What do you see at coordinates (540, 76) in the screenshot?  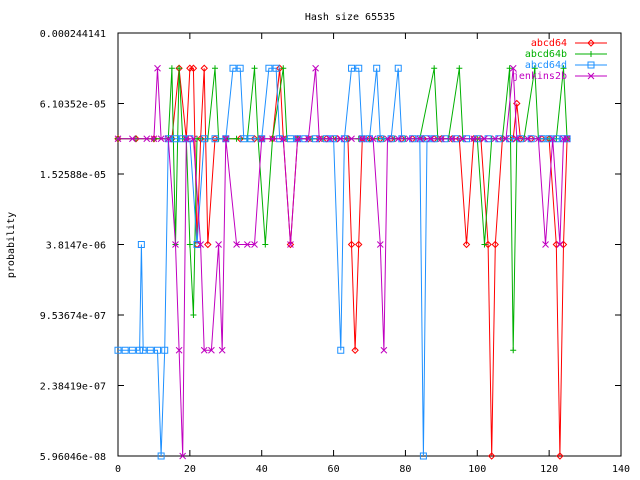 I see `legend-label: jenkins2b` at bounding box center [540, 76].